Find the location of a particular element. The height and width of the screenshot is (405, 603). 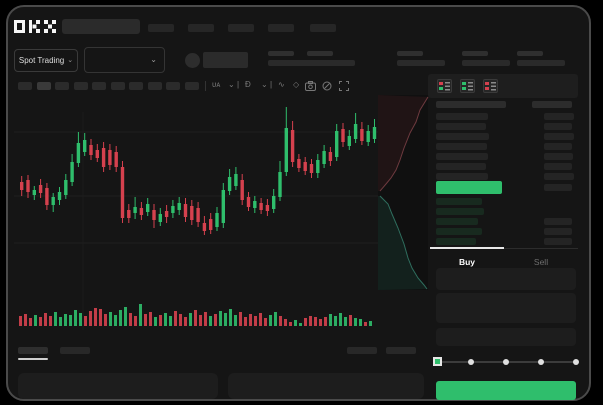

tab-buy: Buy is located at coordinates (467, 259).